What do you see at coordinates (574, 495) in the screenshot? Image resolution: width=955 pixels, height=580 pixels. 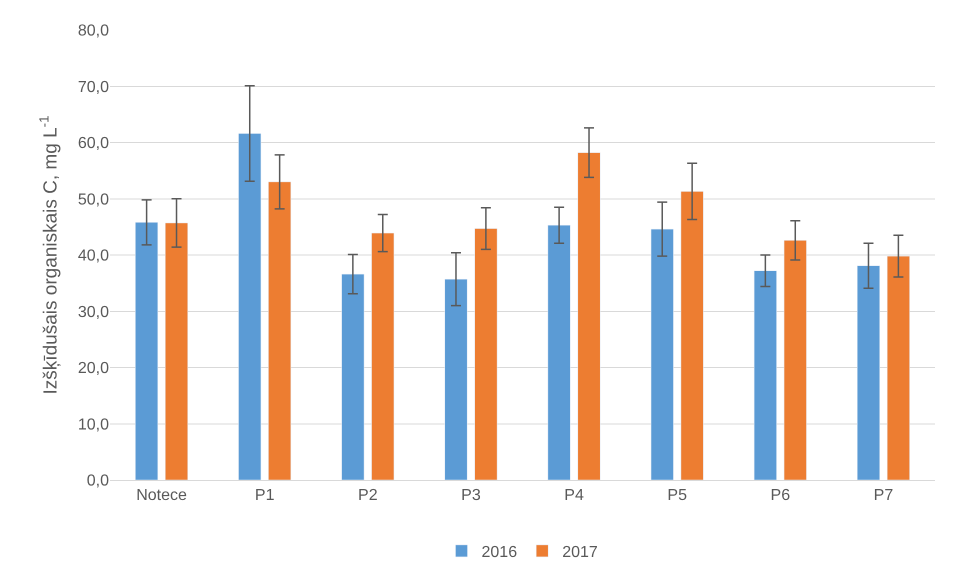 I see `x-tick-label: P4` at bounding box center [574, 495].